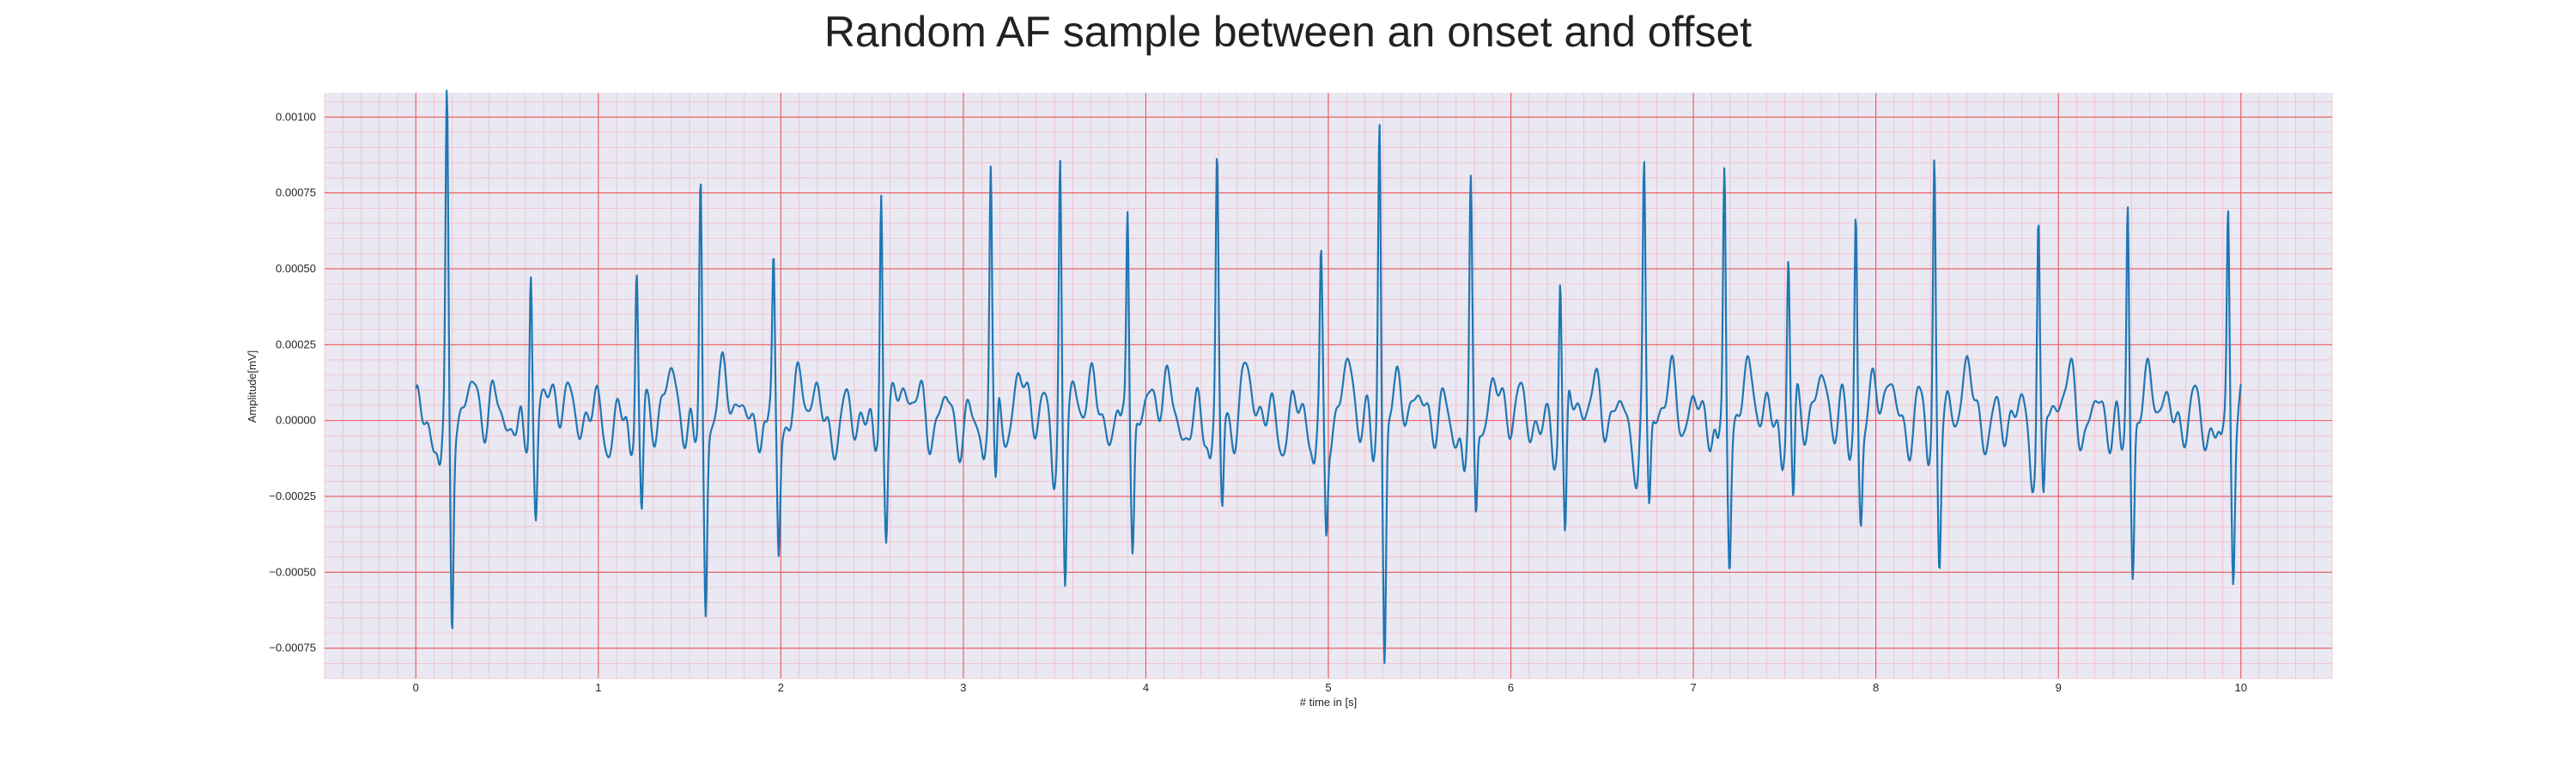 This screenshot has height=773, width=2576. Describe the element at coordinates (1511, 687) in the screenshot. I see `x-tick-label: 6` at that location.